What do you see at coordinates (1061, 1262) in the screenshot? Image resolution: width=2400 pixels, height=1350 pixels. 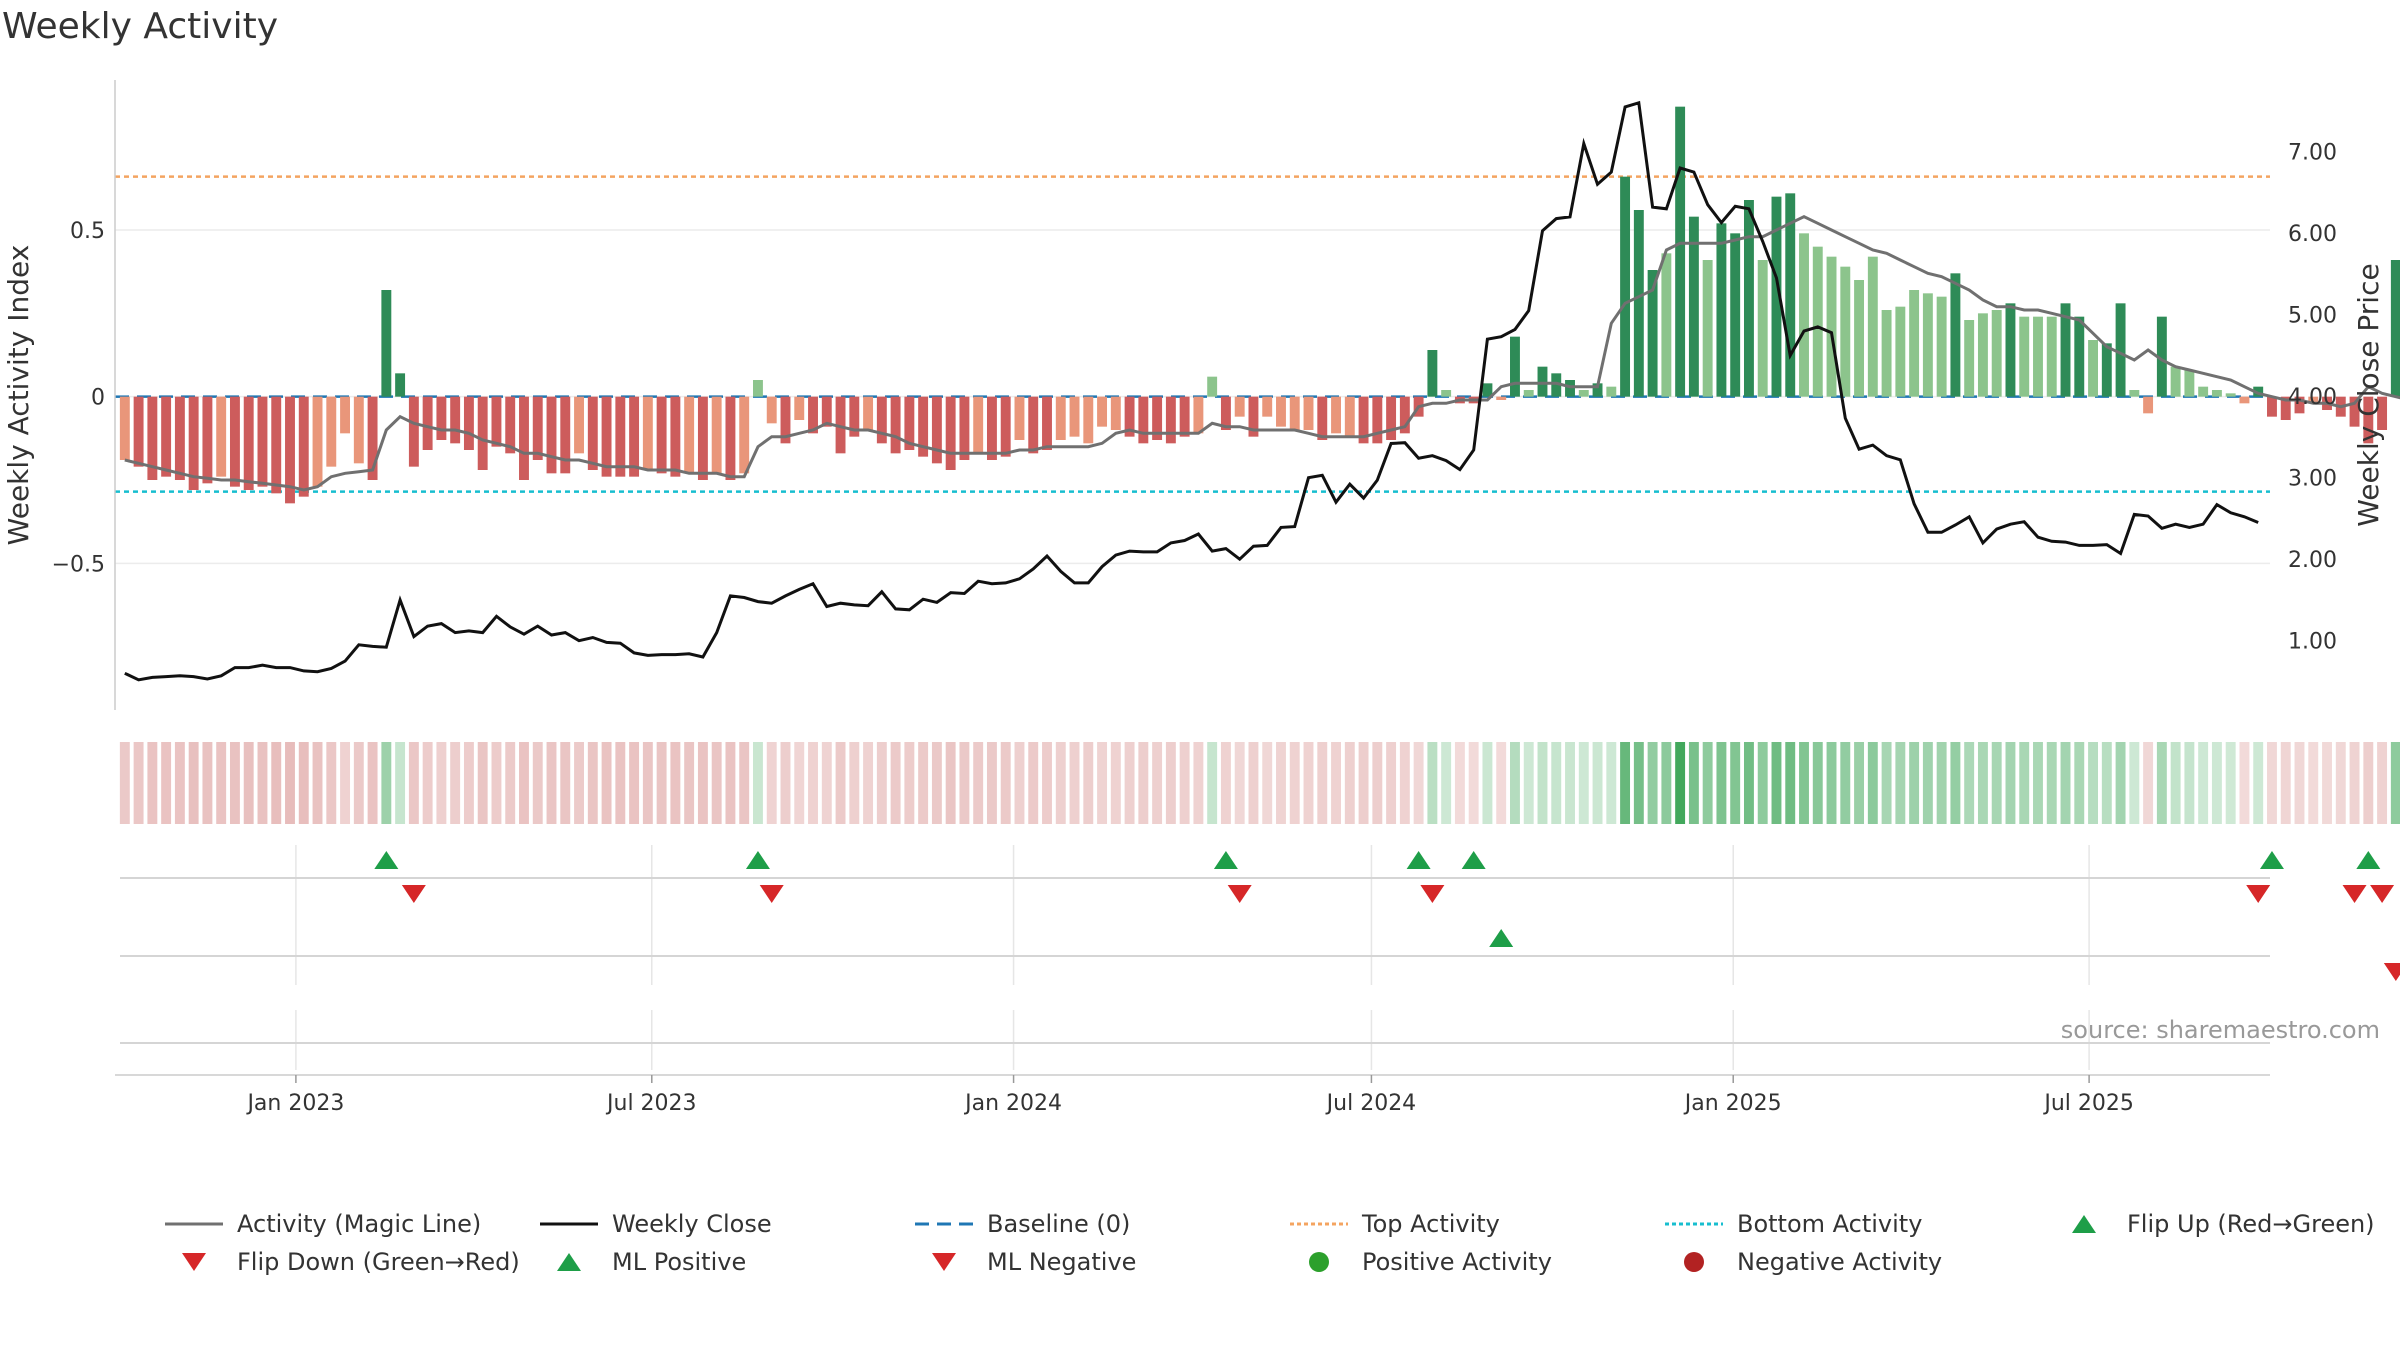 I see `legend-label: ML Negative` at bounding box center [1061, 1262].